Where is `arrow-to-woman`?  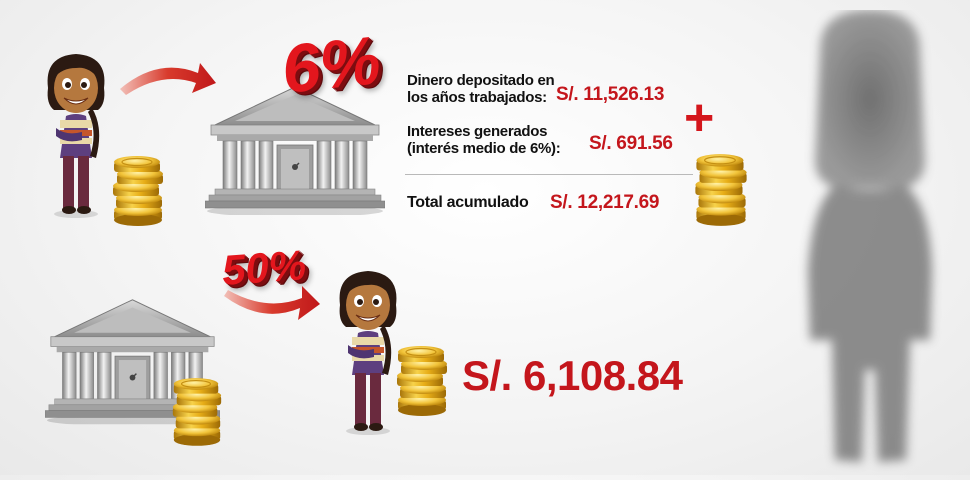
arrow-to-woman is located at coordinates (272, 305).